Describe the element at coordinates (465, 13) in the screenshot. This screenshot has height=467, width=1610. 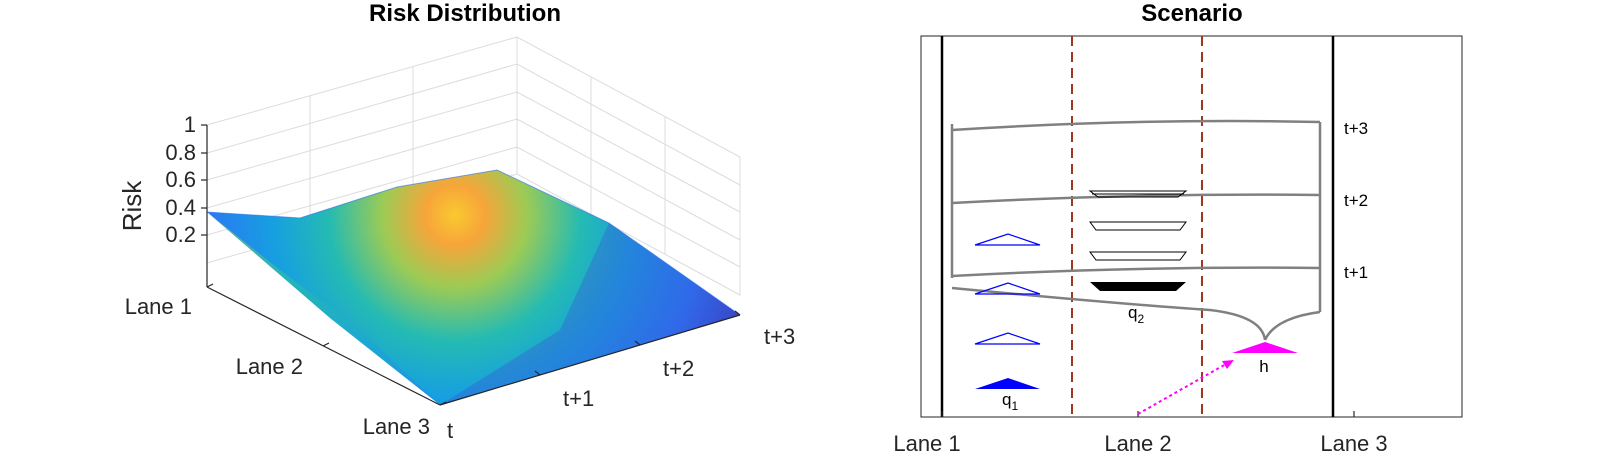
I see `risk-chart-title: Risk Distribution` at that location.